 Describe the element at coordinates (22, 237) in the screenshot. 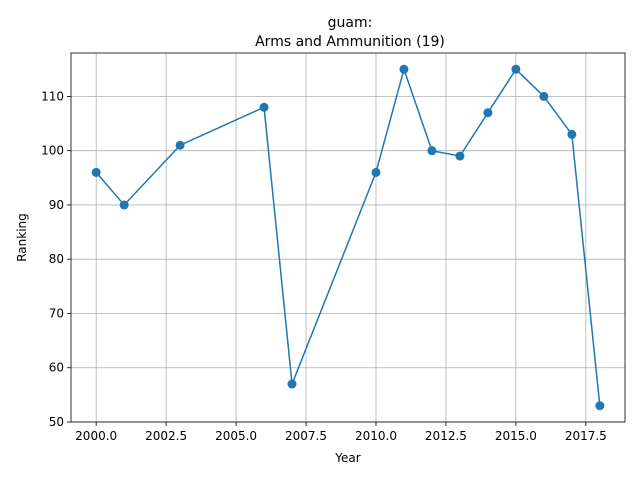

I see `y-axis-label: Ranking` at that location.